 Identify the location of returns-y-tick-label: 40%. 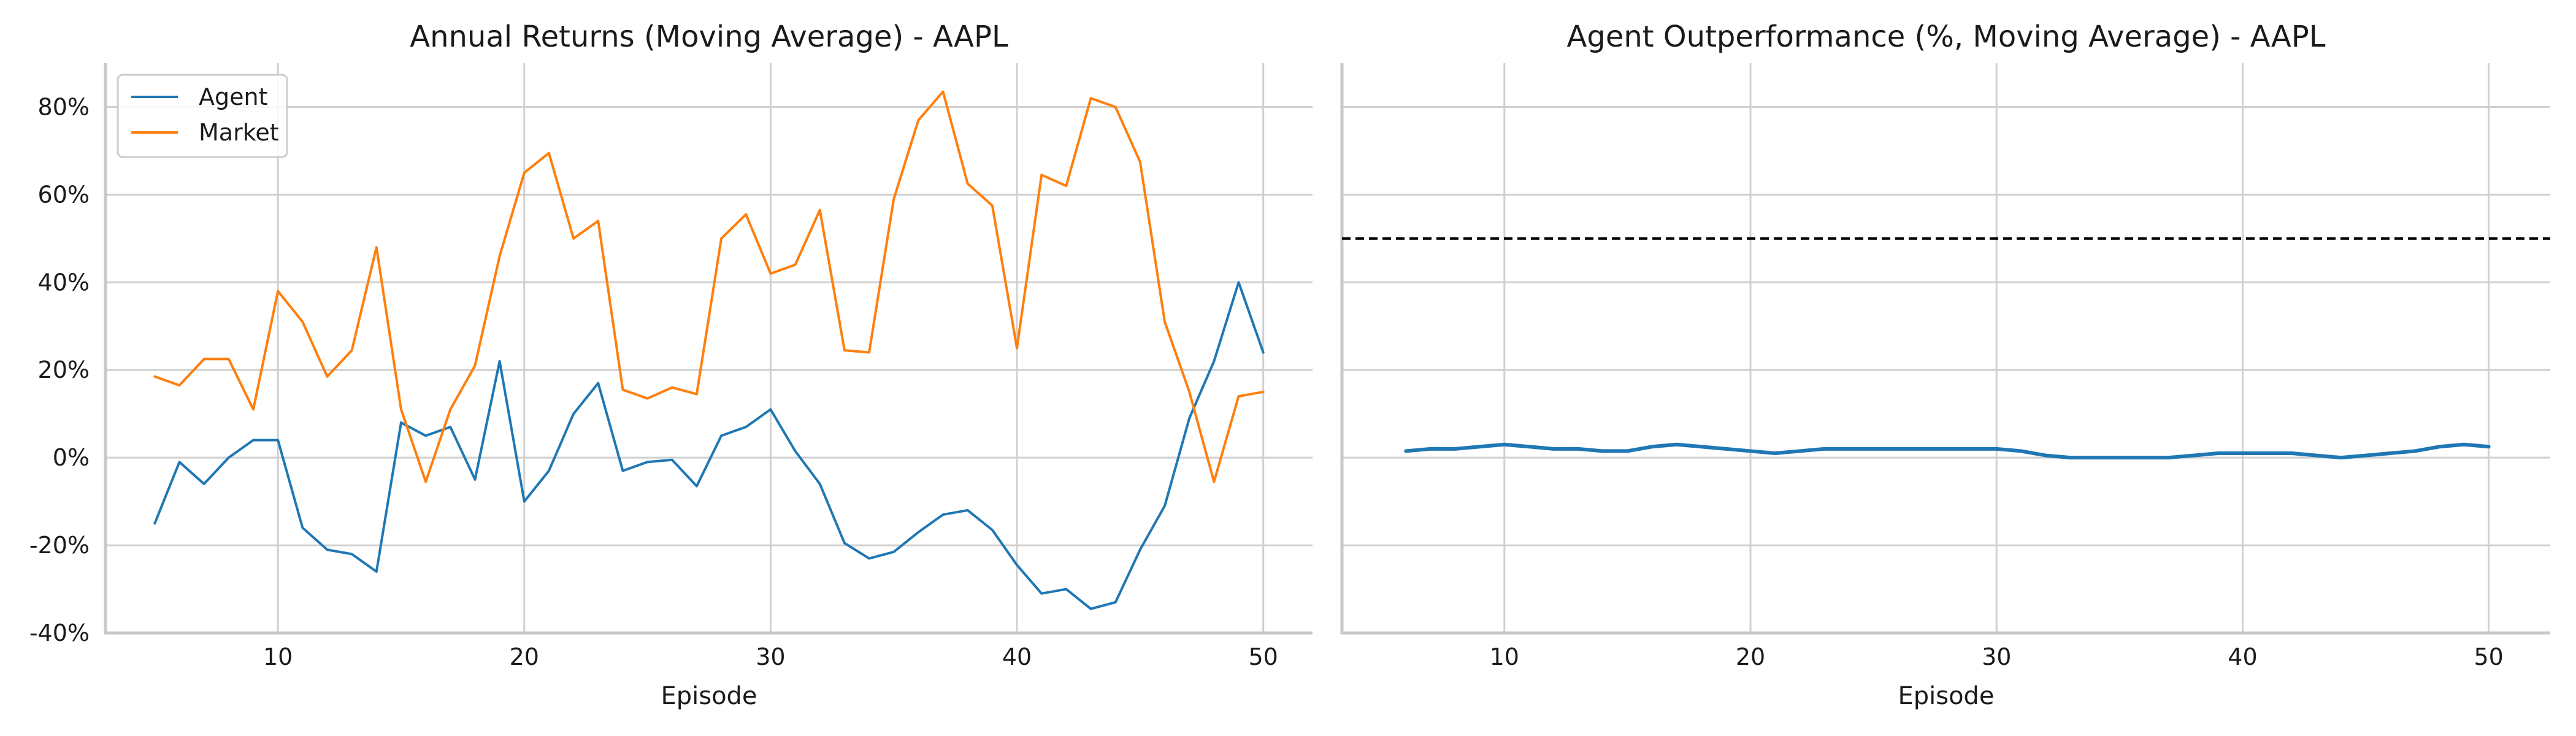
(64, 282).